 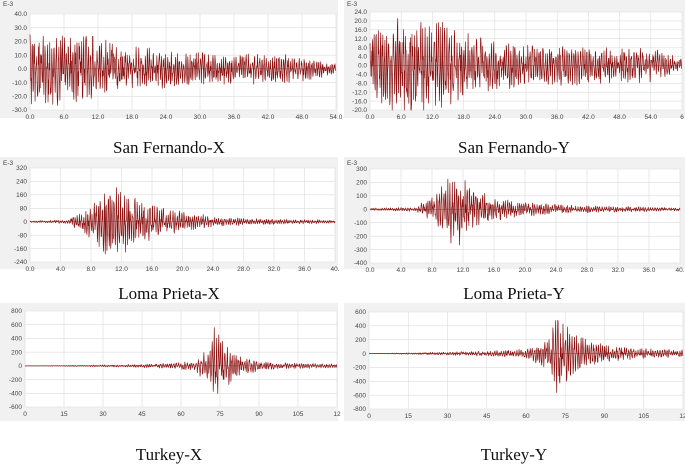 I want to click on x-tick-label: 40., so click(x=679, y=270).